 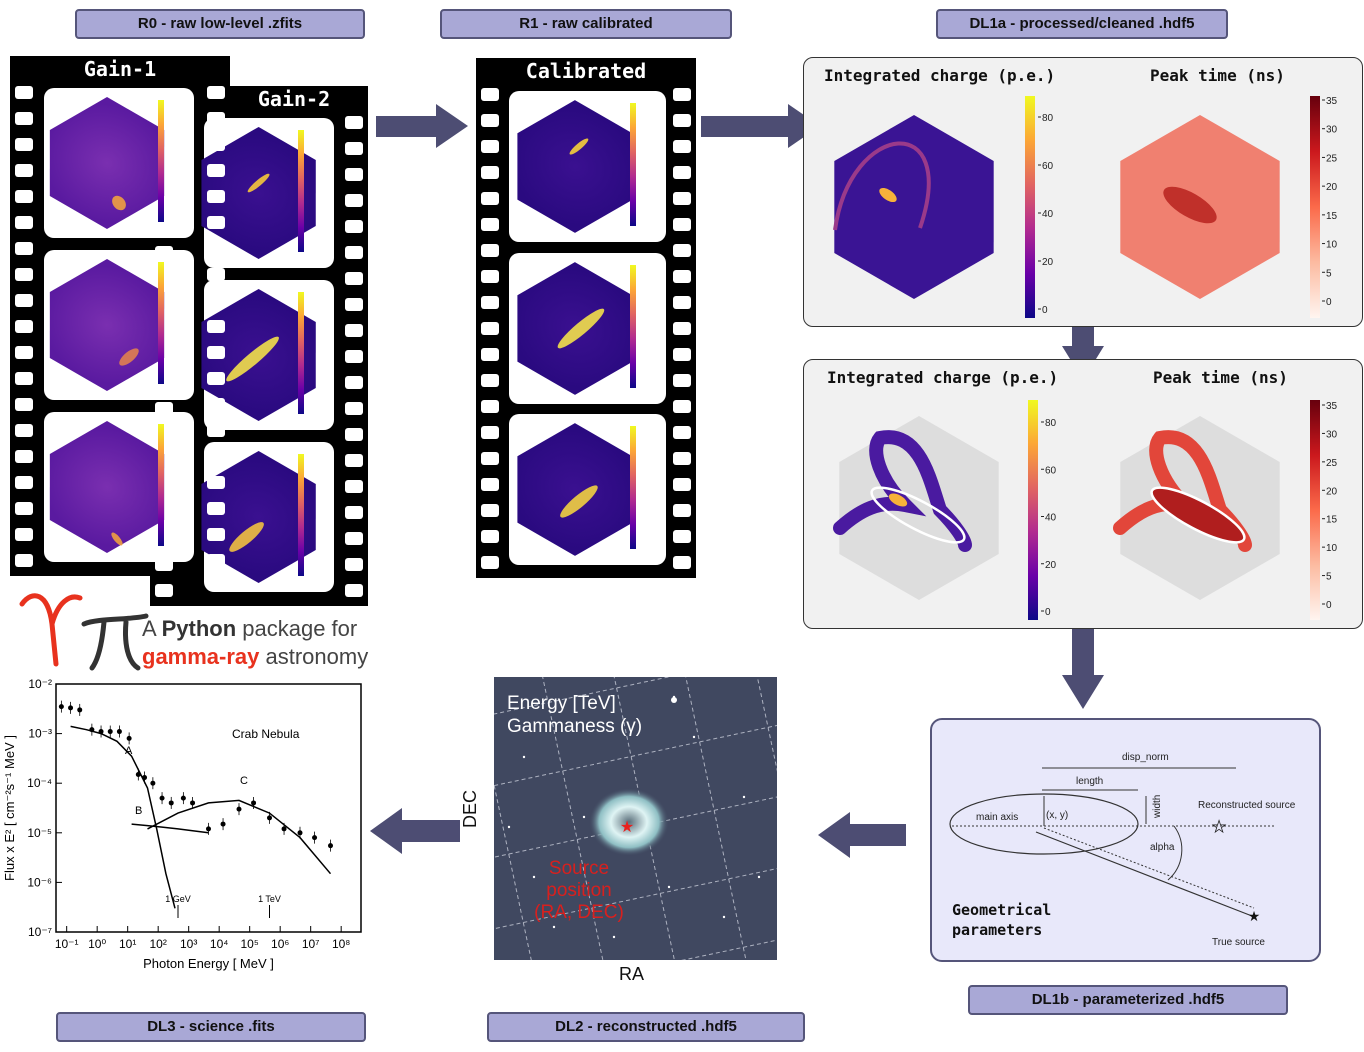 I want to click on camera-charge-raw, so click(x=914, y=207).